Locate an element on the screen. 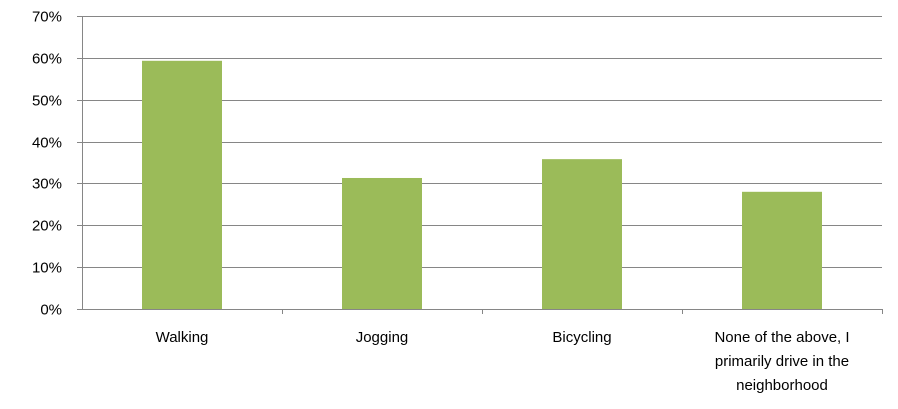 The width and height of the screenshot is (898, 409). y-axis-tick-labels: 0% 10% 20% 30% 40% 50% 60% 70% is located at coordinates (47, 164).